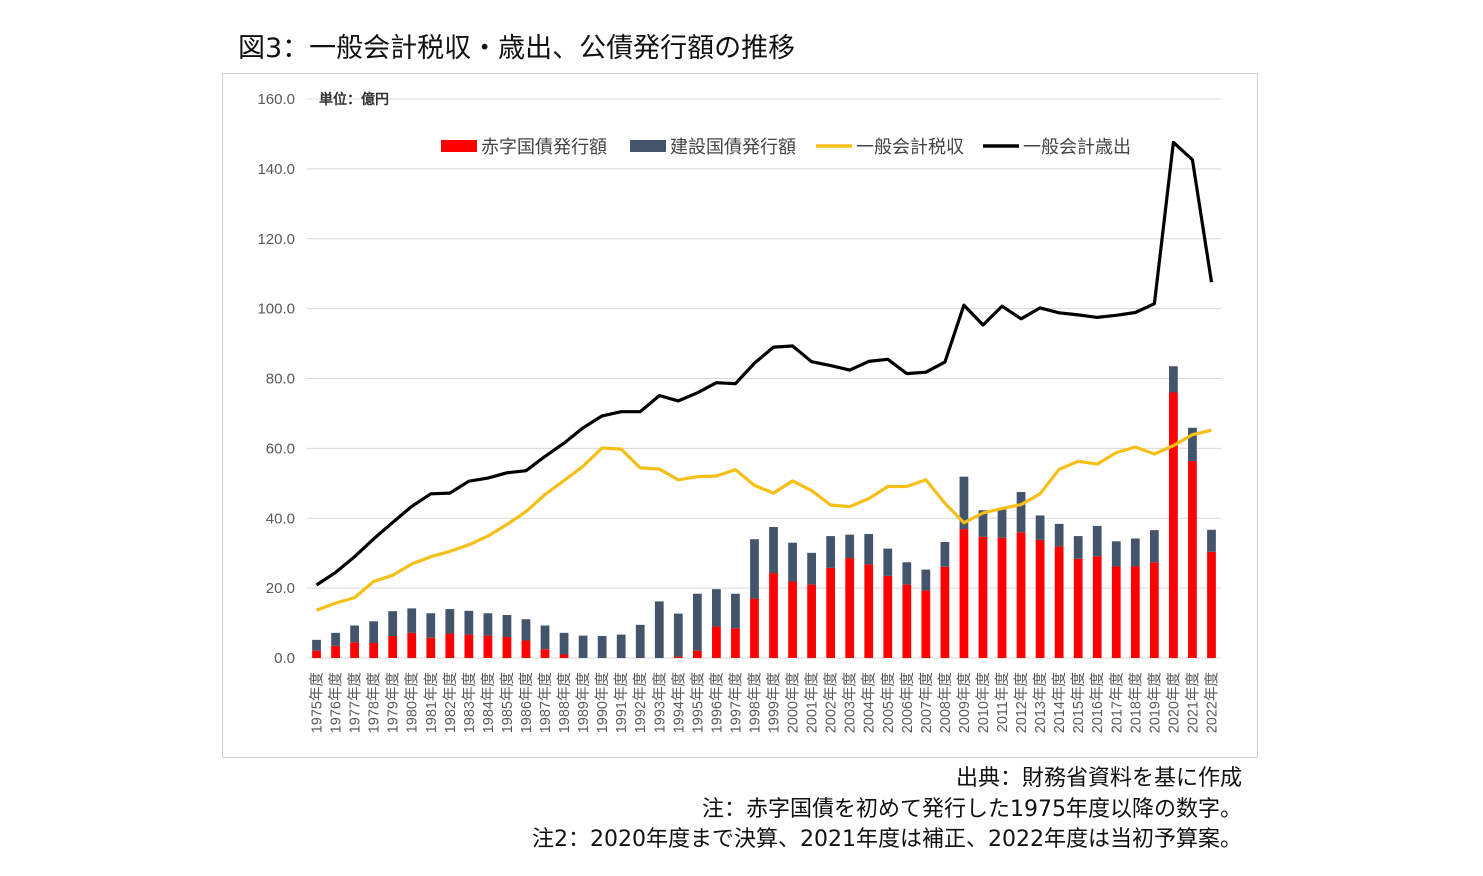  What do you see at coordinates (697, 702) in the screenshot?
I see `x-tick-label: 1995年度` at bounding box center [697, 702].